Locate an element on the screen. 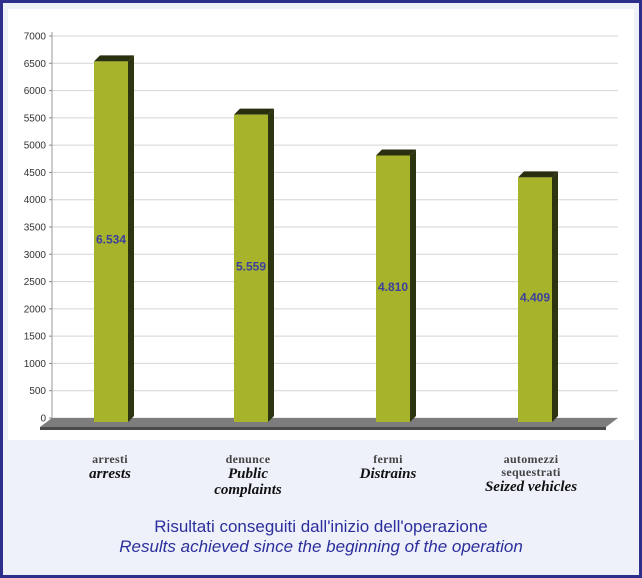 The width and height of the screenshot is (642, 578). bar-data-label: 5.559 is located at coordinates (251, 266).